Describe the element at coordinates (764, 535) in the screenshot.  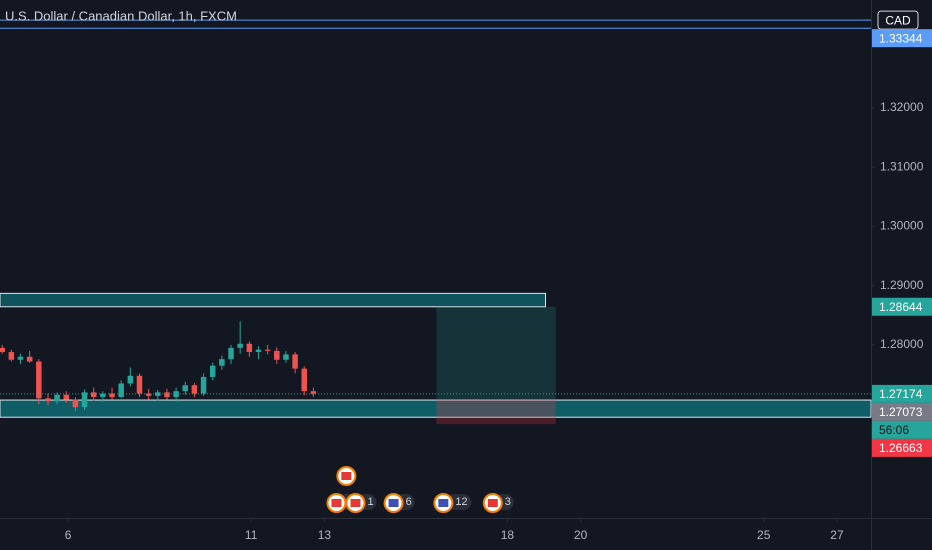
I see `x-tick-label: 25` at that location.